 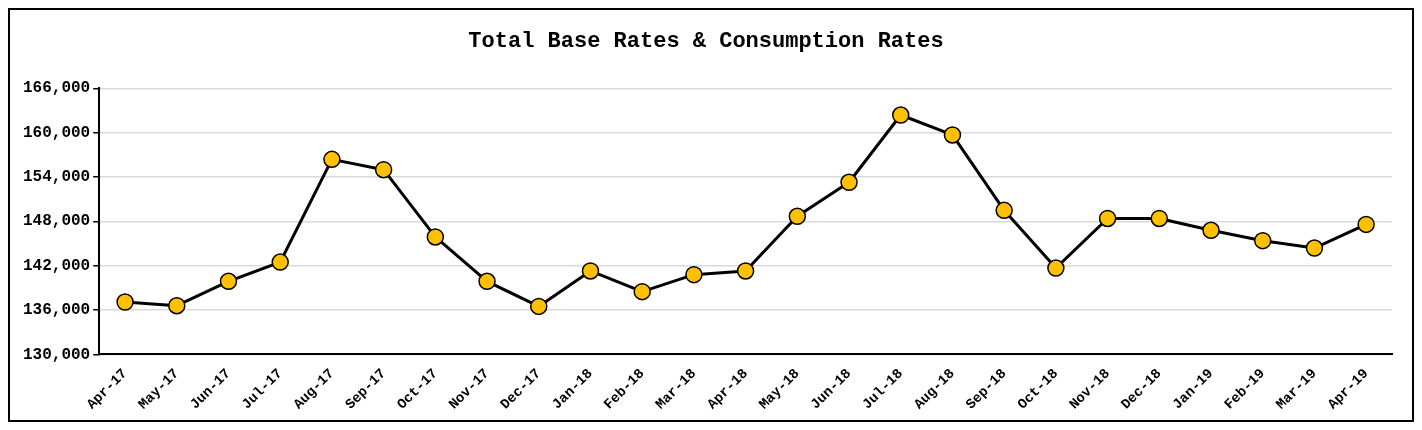 I want to click on y-tick-label: 148,000, so click(x=56, y=221).